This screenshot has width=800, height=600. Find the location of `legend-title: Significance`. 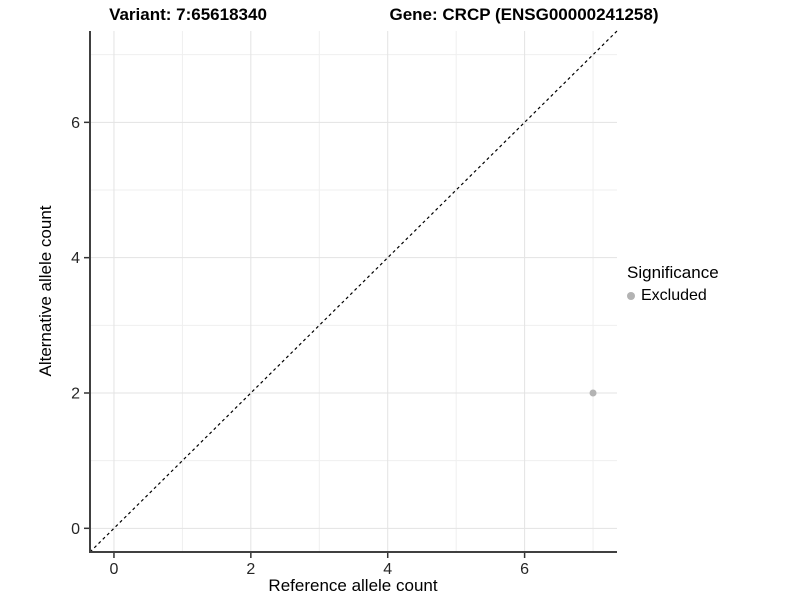

legend-title: Significance is located at coordinates (673, 272).